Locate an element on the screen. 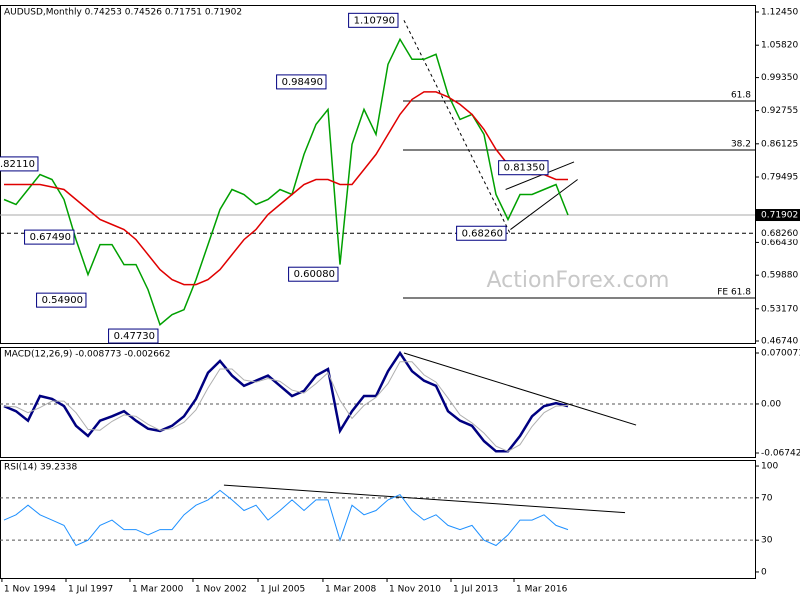 The height and width of the screenshot is (600, 800). price-label: 0.98490 is located at coordinates (302, 82).